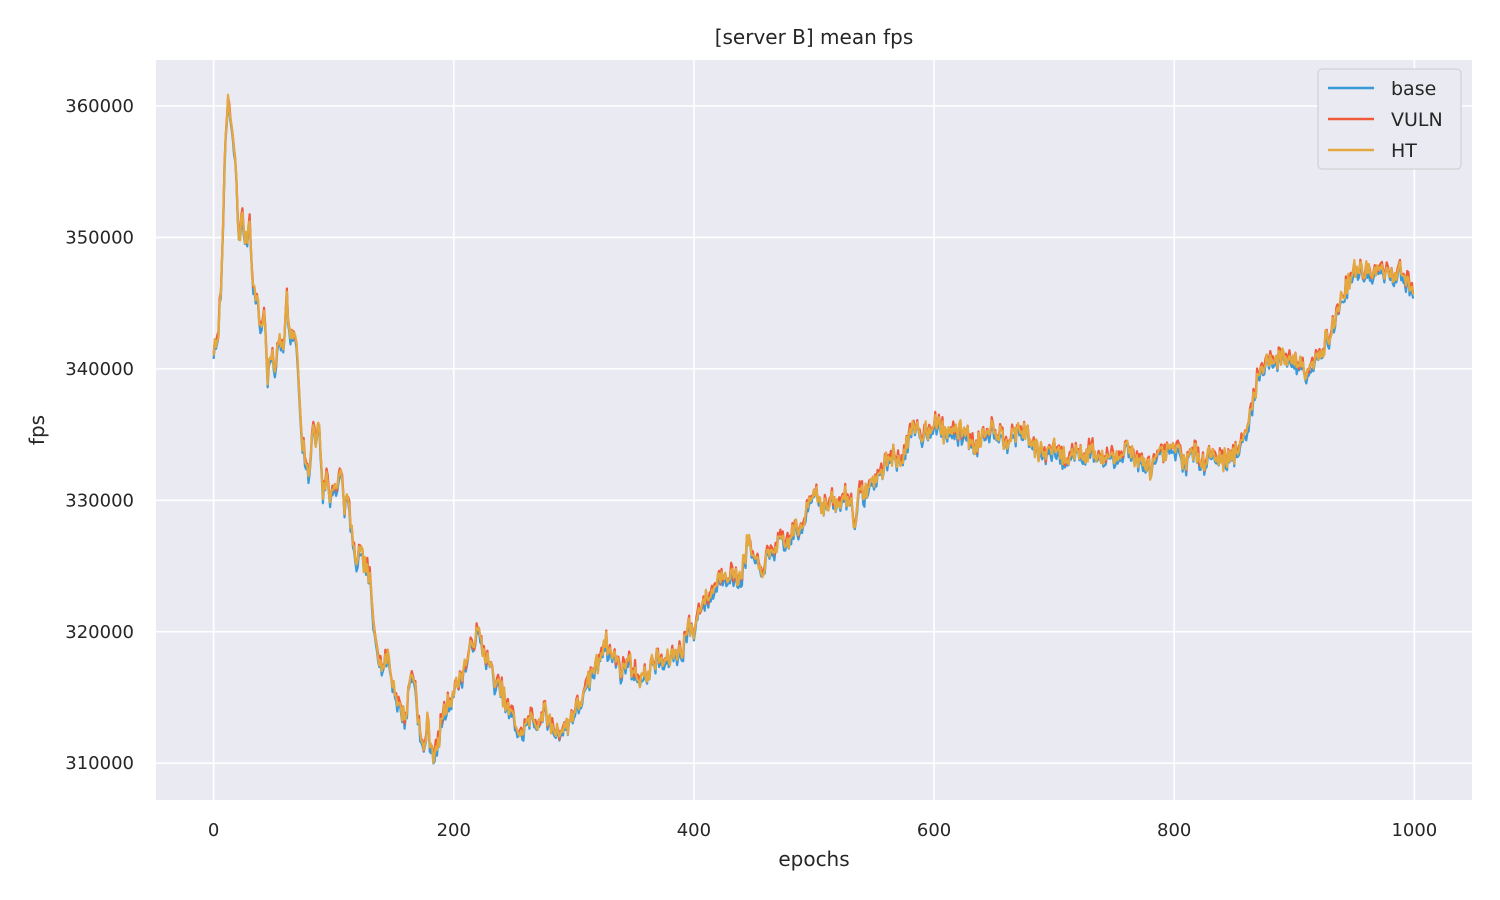 This screenshot has height=900, width=1500. Describe the element at coordinates (813, 859) in the screenshot. I see `x-axis-label: epochs` at that location.